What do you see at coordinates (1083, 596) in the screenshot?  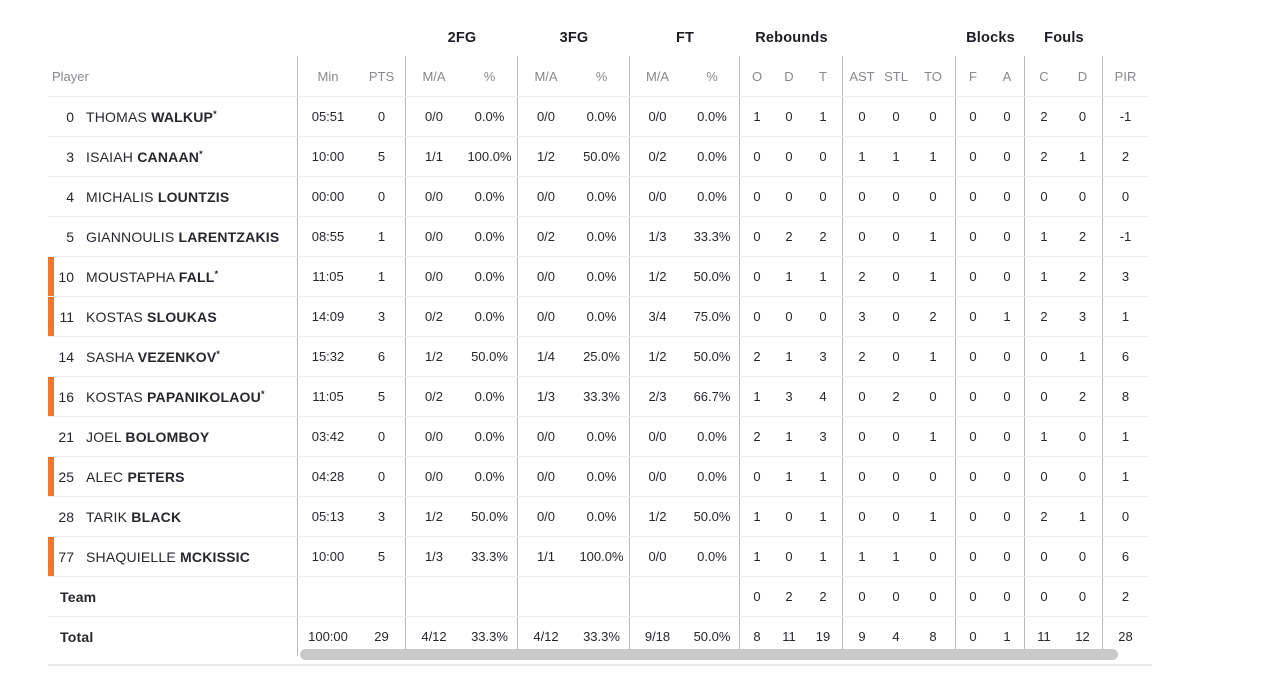 I see `stat-fouls-drawn: 0` at bounding box center [1083, 596].